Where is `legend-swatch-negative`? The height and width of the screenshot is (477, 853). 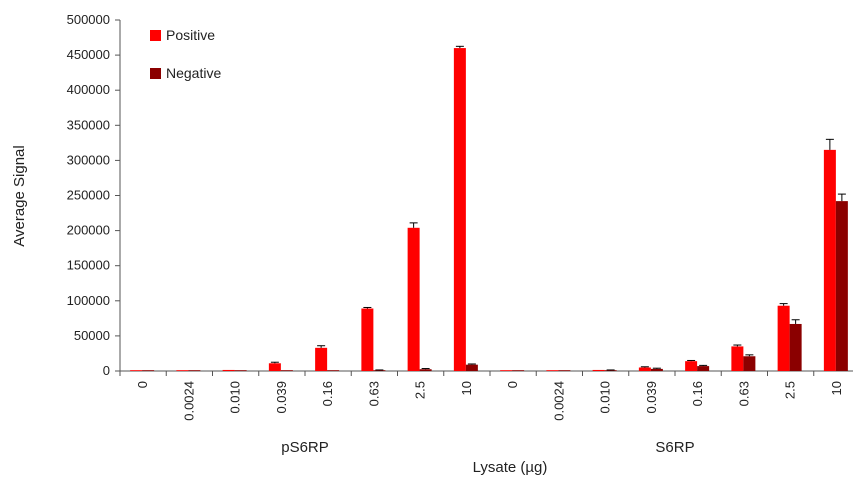 legend-swatch-negative is located at coordinates (155, 73).